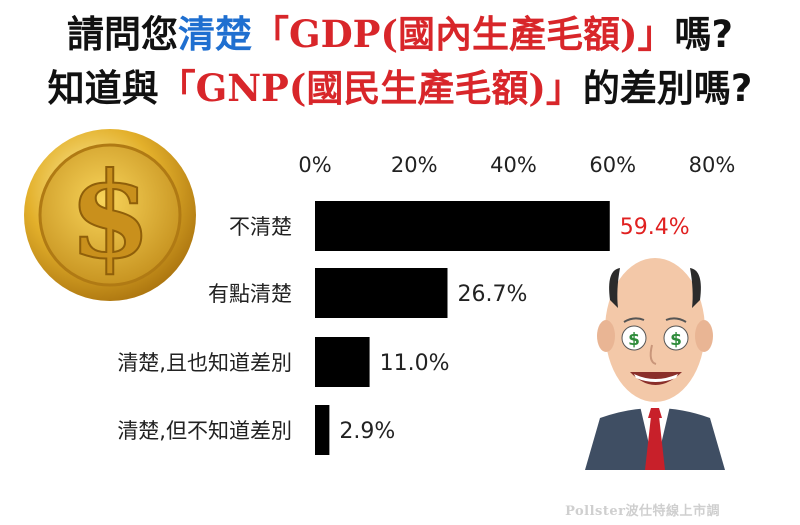 Image resolution: width=800 pixels, height=525 pixels. Describe the element at coordinates (370, 88) in the screenshot. I see `title-line2-segment-1: 「GNP(國民生產毛額)」` at that location.